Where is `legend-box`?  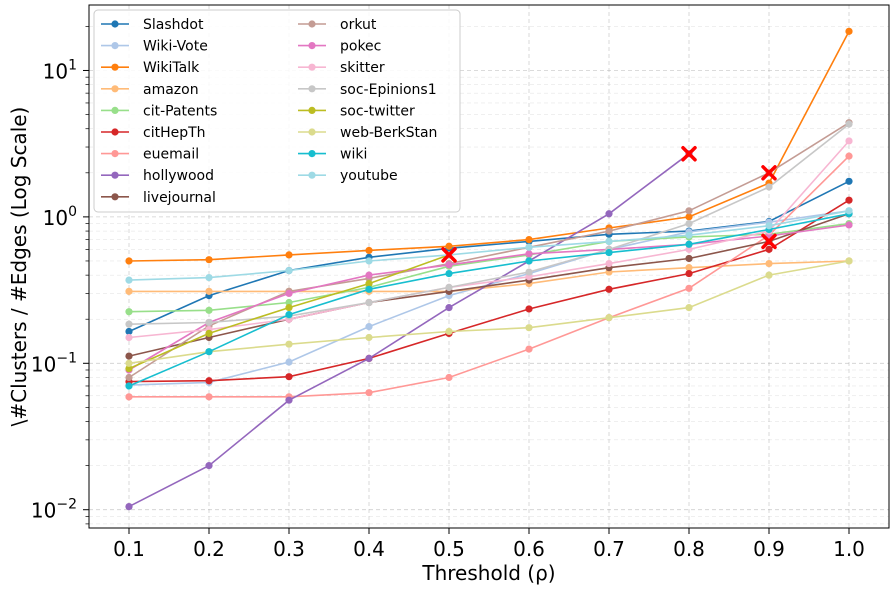
legend-box is located at coordinates (277, 111).